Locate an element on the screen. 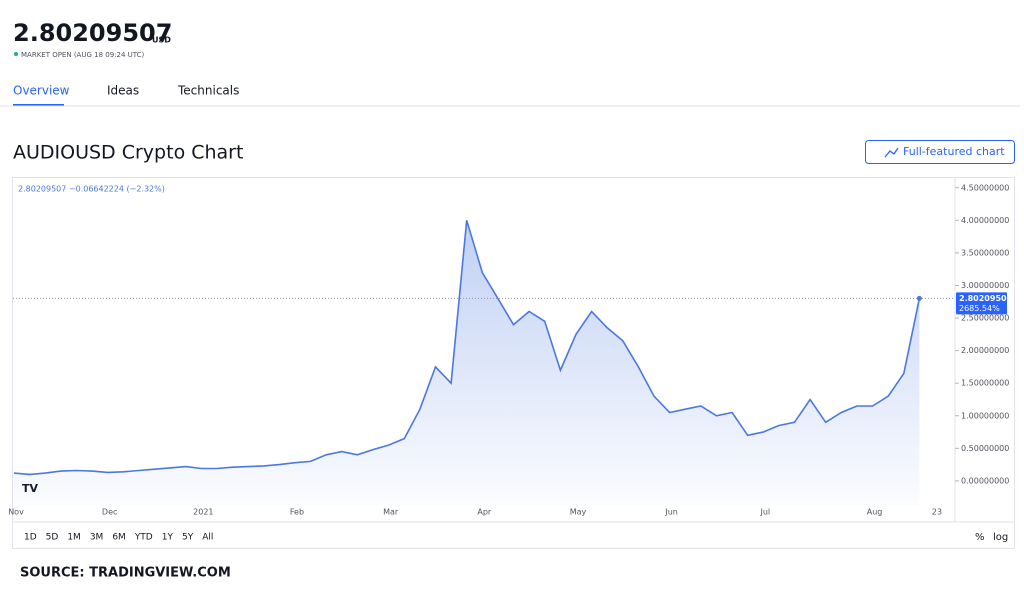  x-tick-label: Feb is located at coordinates (297, 512).